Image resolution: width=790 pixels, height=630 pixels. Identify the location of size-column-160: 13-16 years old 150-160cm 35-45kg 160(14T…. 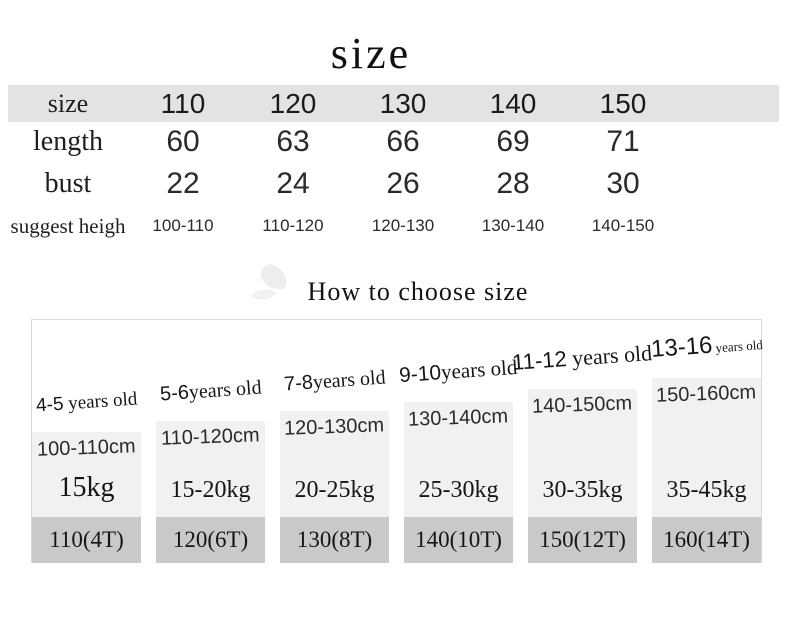
(706, 447).